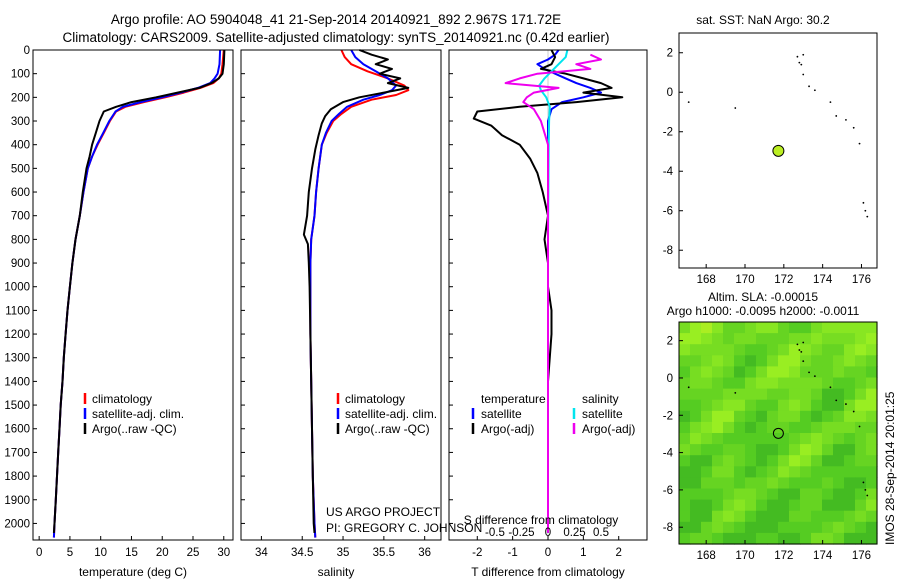 The height and width of the screenshot is (580, 900). What do you see at coordinates (861, 556) in the screenshot?
I see `sla_map-x-tick-label: 176` at bounding box center [861, 556].